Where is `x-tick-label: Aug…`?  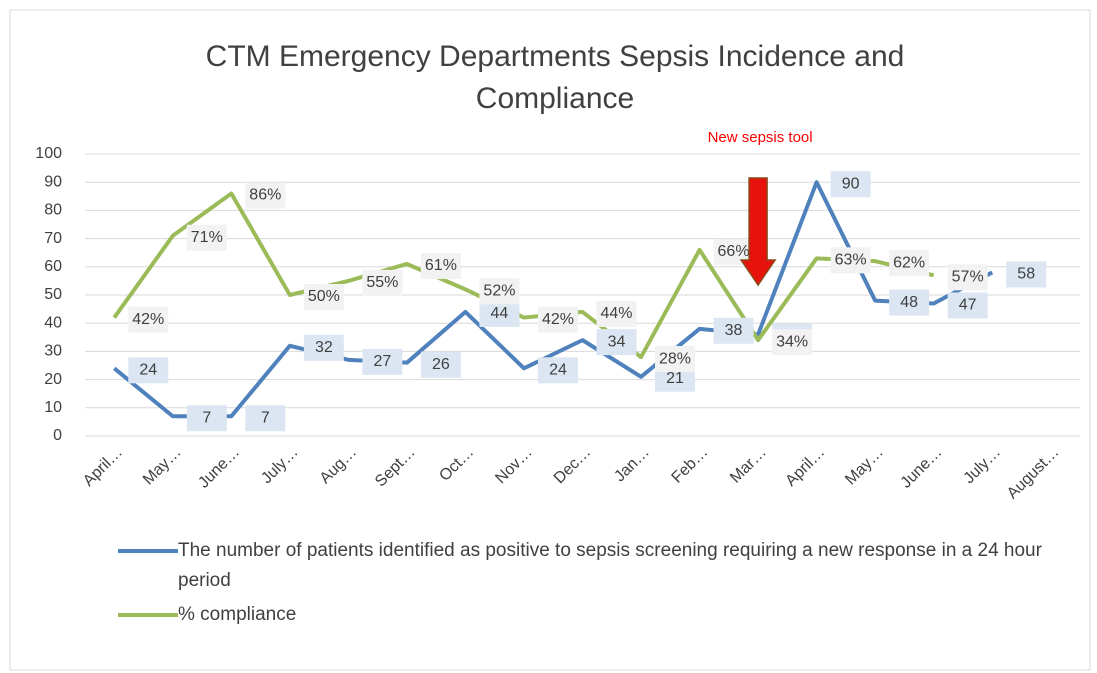 x-tick-label: Aug… is located at coordinates (338, 465).